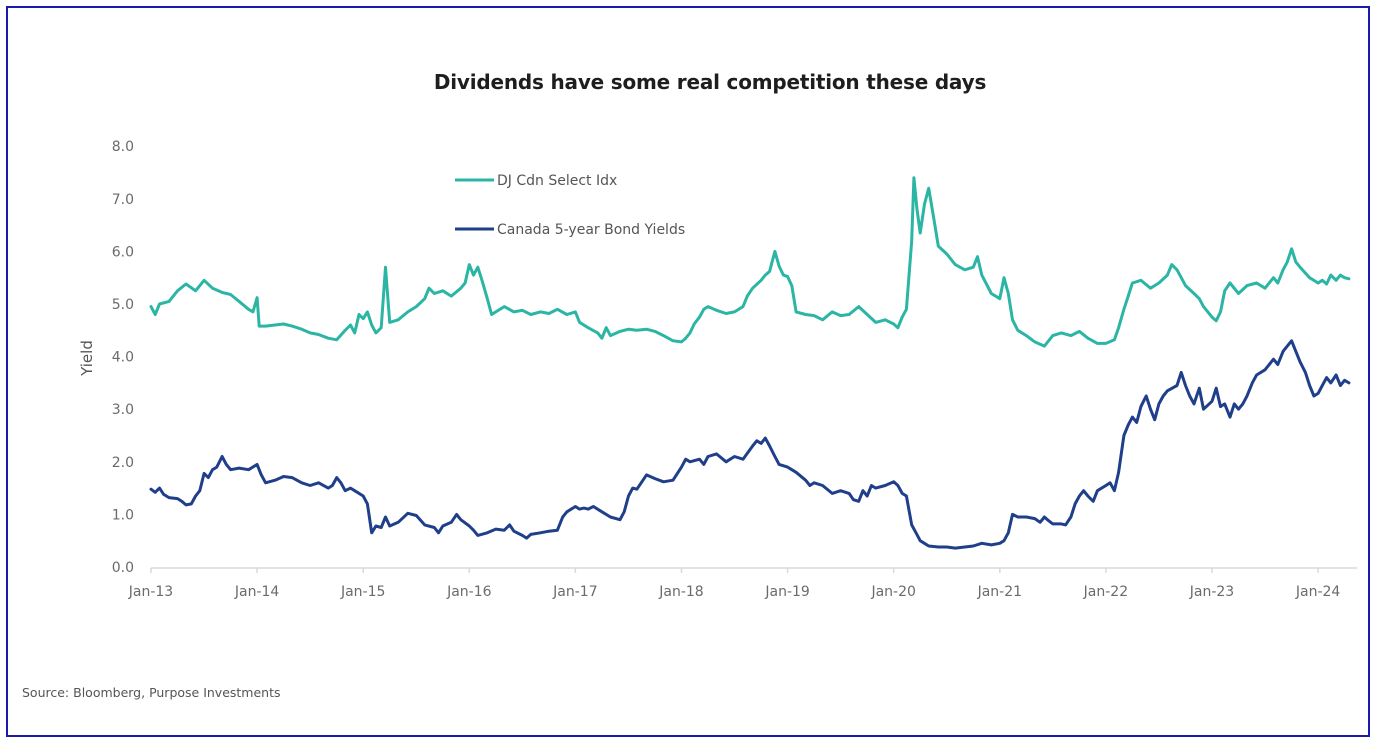  Describe the element at coordinates (591, 230) in the screenshot. I see `legend-label: Canada 5-year Bond Yields` at that location.